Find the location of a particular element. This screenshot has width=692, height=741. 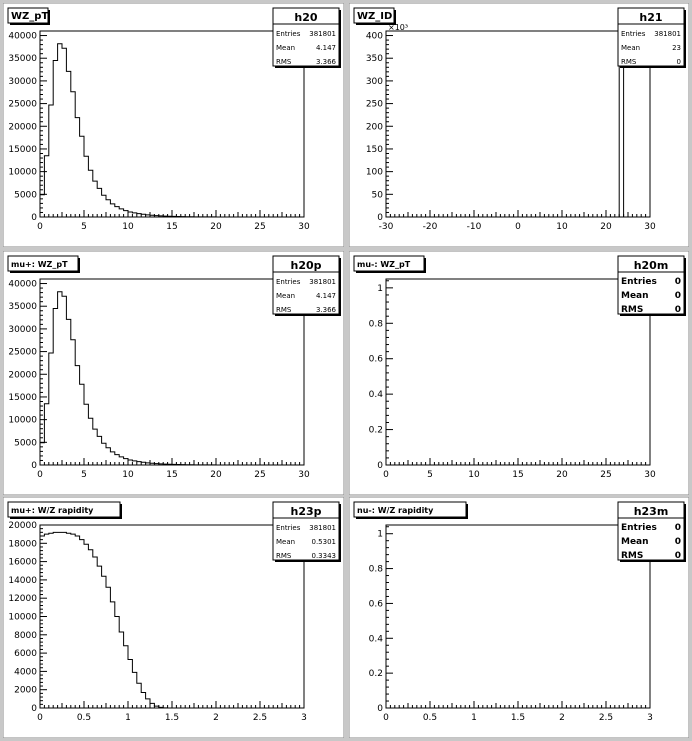

y-tick-label: 0.6 is located at coordinates (376, 604).